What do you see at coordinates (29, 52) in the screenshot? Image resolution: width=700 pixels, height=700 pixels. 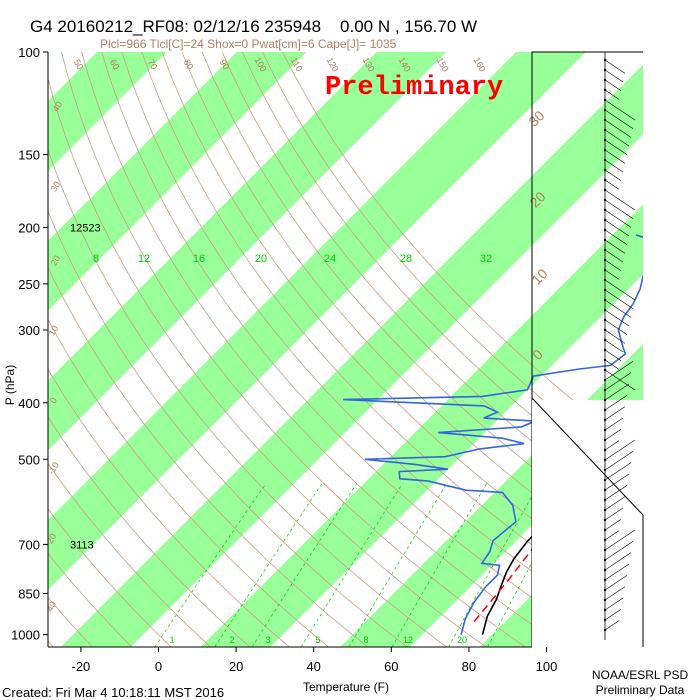 I see `y-tick-label: 100` at bounding box center [29, 52].